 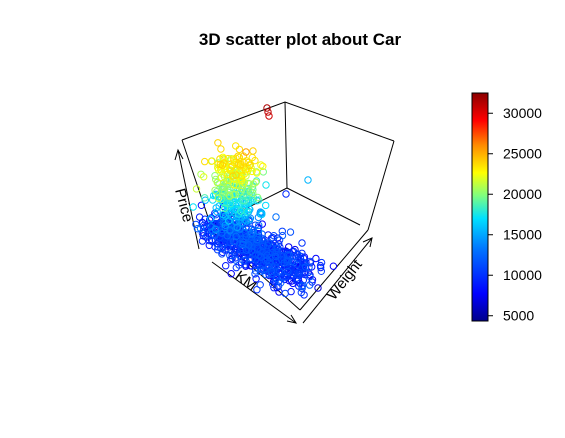 What do you see at coordinates (345, 280) in the screenshot?
I see `axis-label-weight: Weight` at bounding box center [345, 280].